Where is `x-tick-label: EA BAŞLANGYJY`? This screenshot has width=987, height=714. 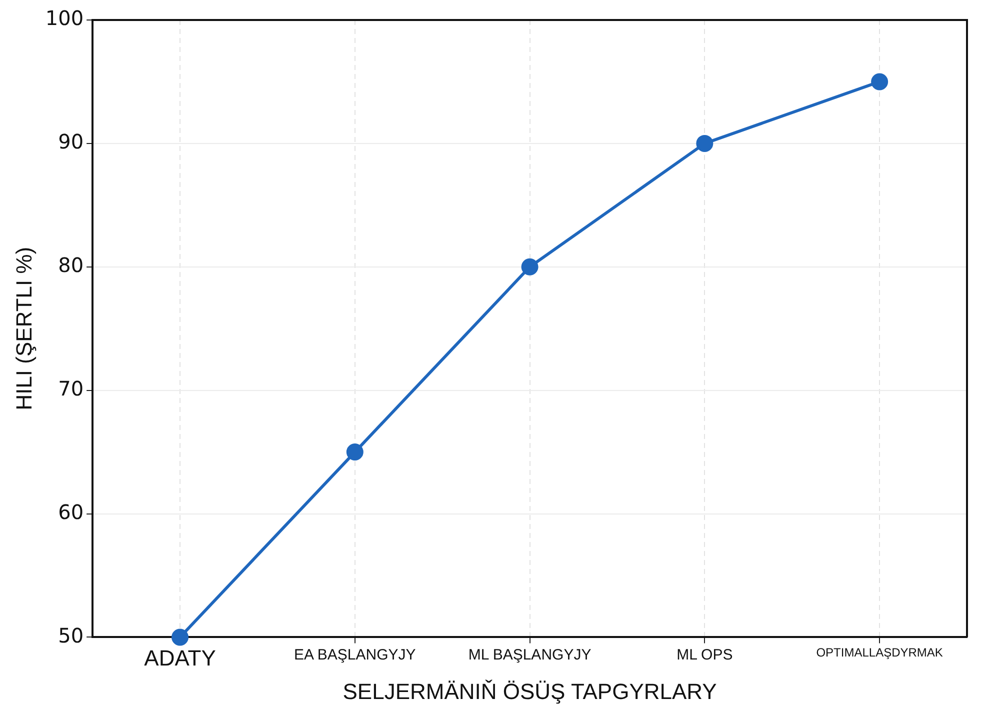 x-tick-label: EA BAŞLANGYJY is located at coordinates (355, 655).